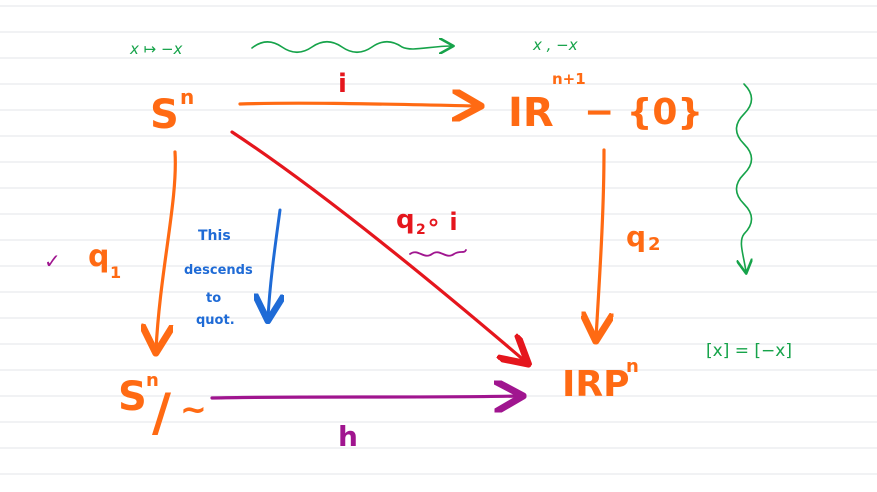  I want to click on projective-superscript: n, so click(632, 366).